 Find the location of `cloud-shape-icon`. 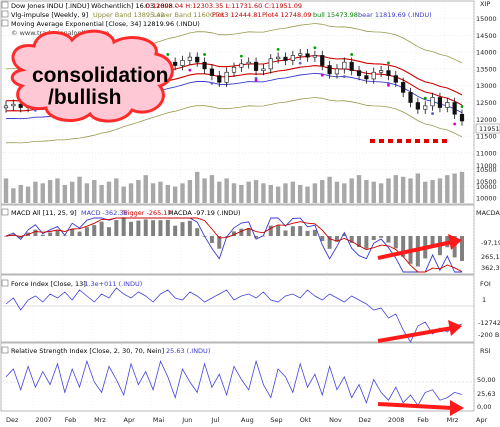

cloud-shape-icon is located at coordinates (92, 76).